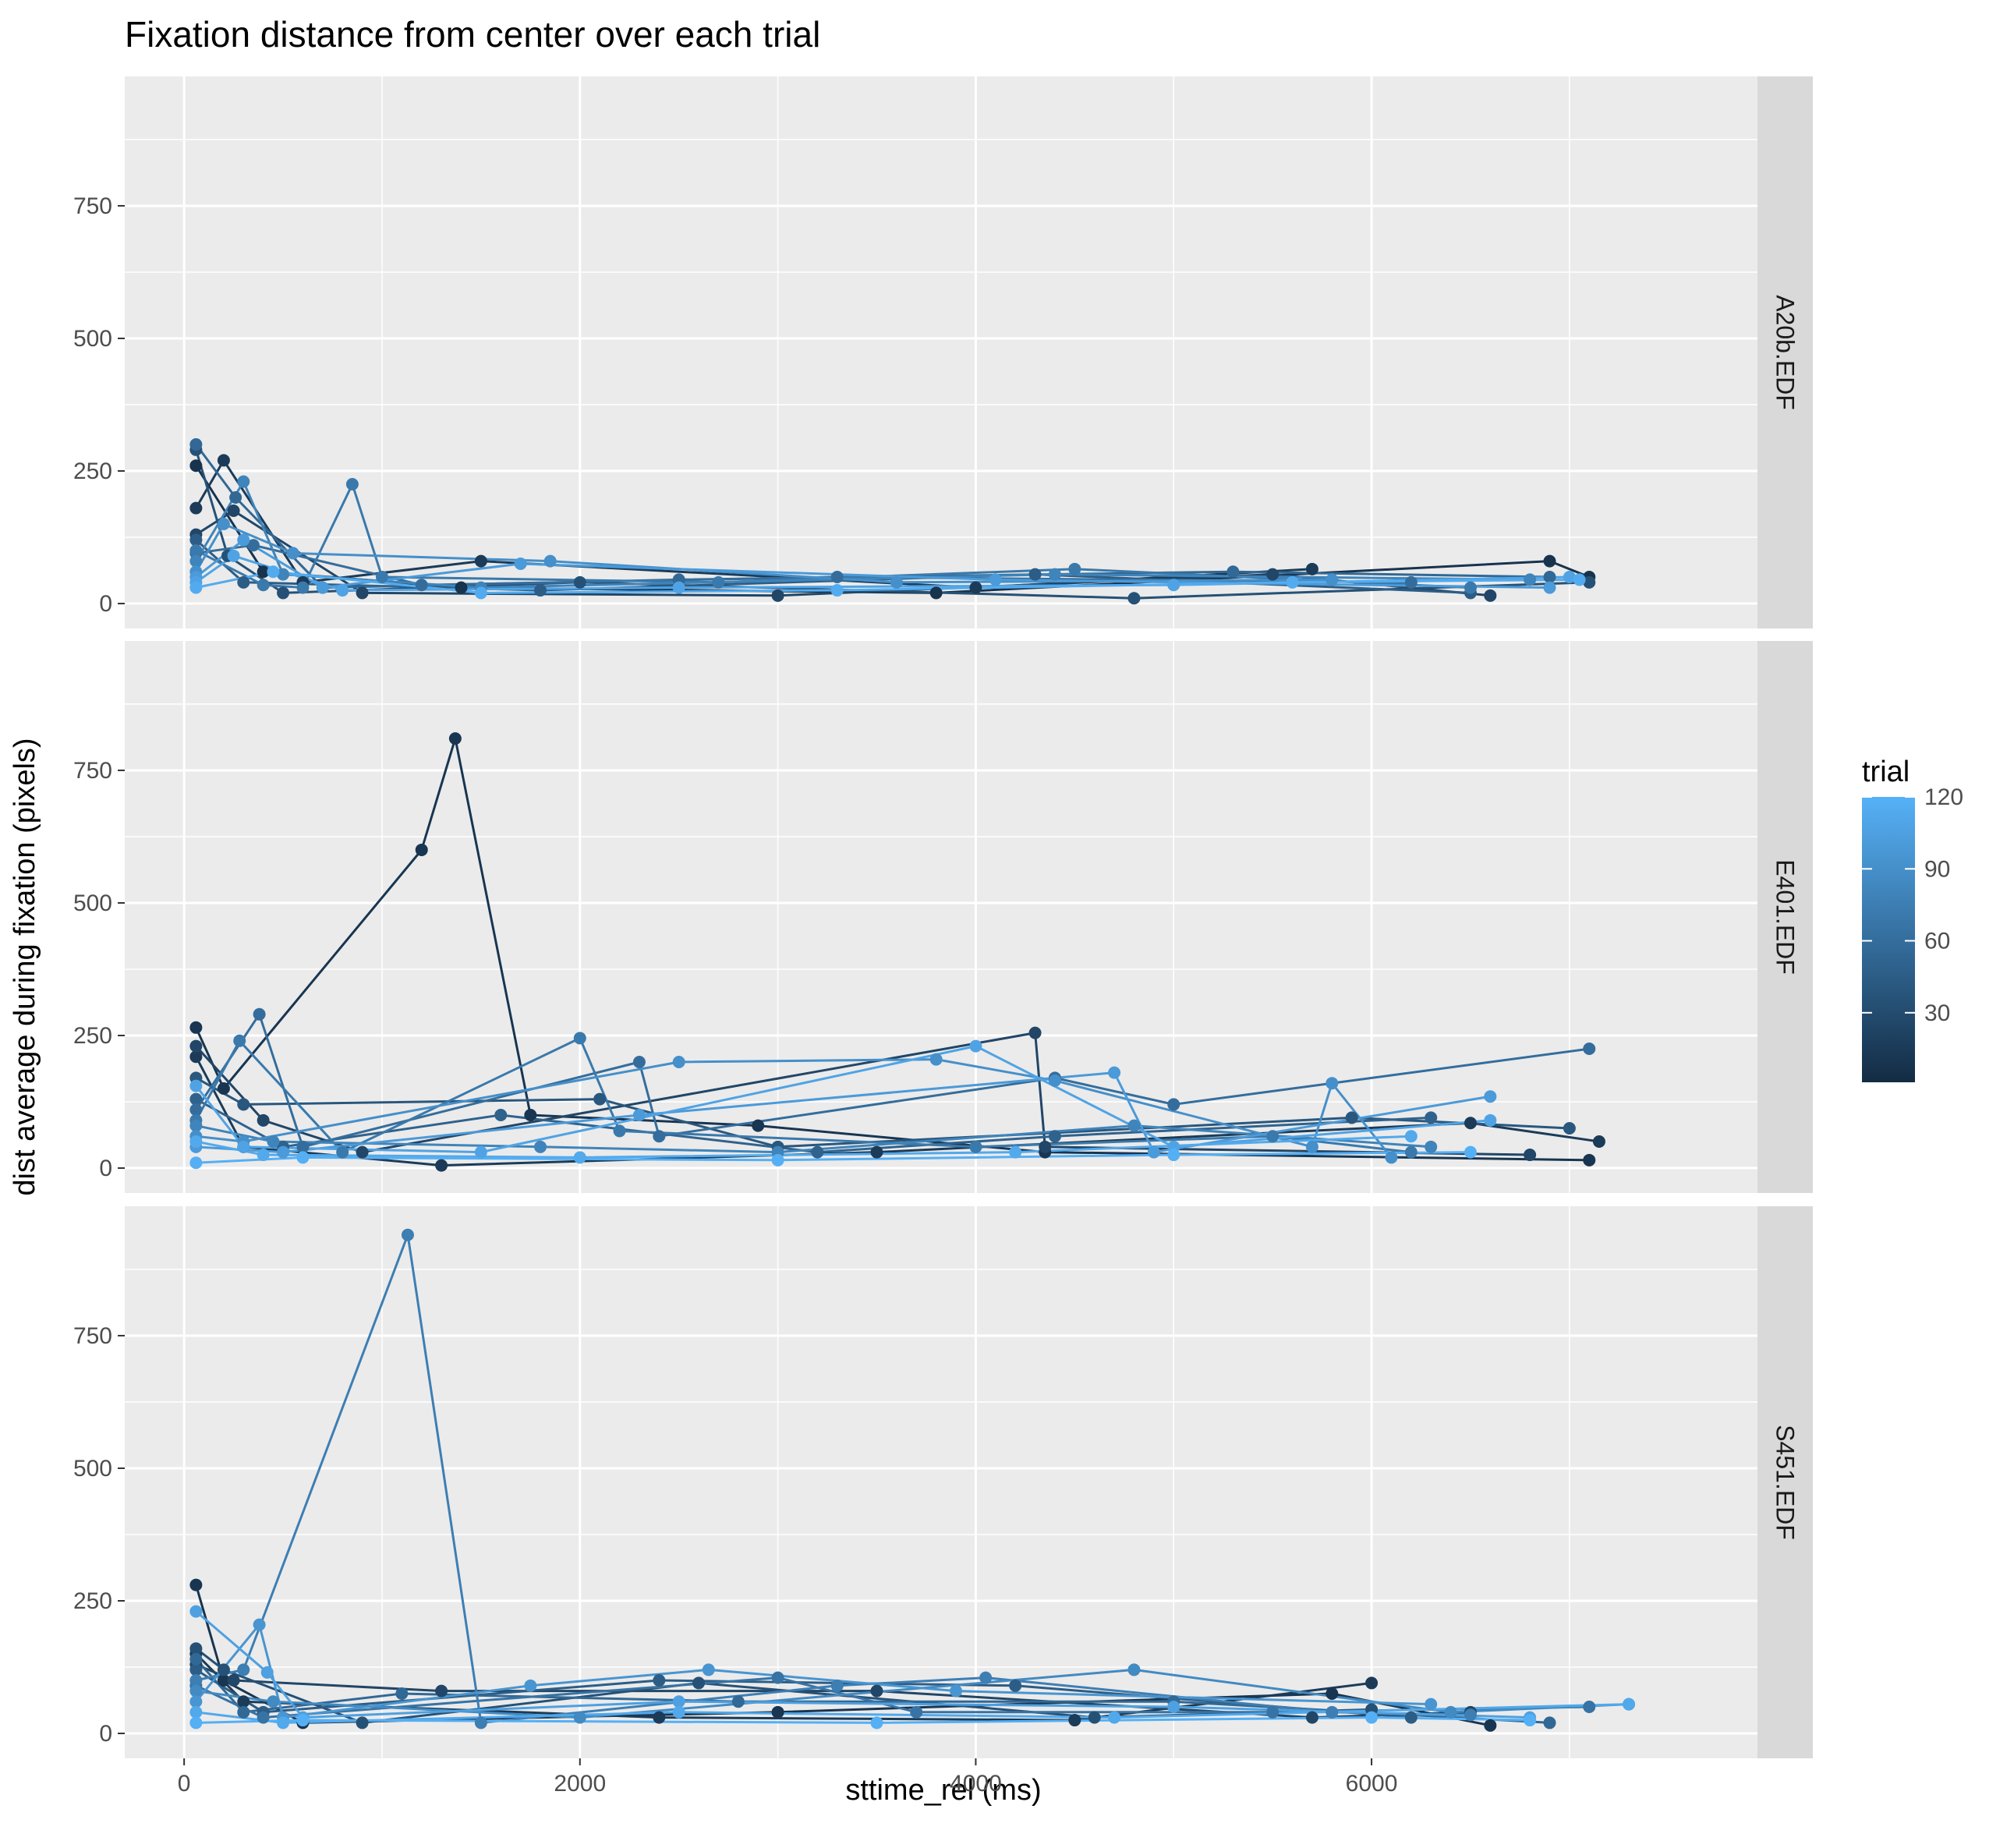  What do you see at coordinates (943, 1791) in the screenshot?
I see `x-axis-title: sttime_rel (ms)` at bounding box center [943, 1791].